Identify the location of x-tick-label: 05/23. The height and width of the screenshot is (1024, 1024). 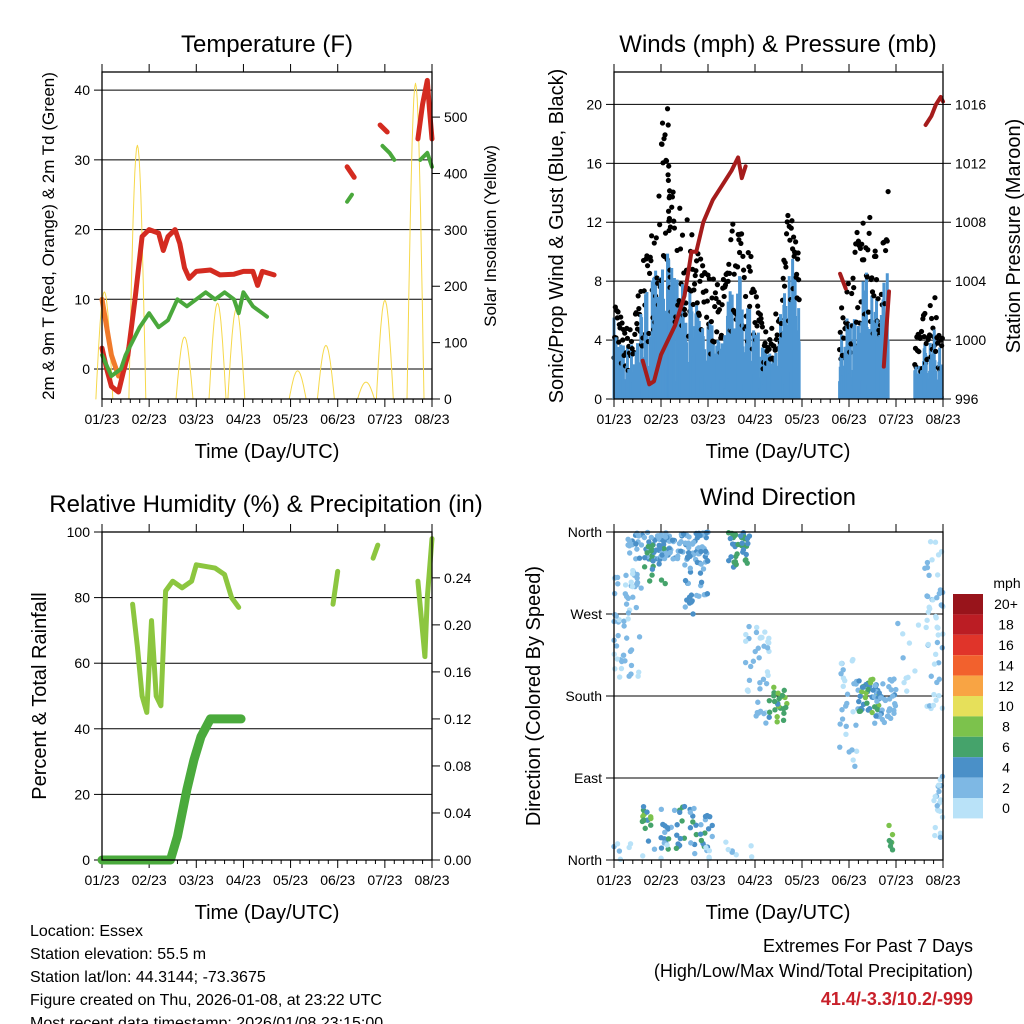
(290, 880).